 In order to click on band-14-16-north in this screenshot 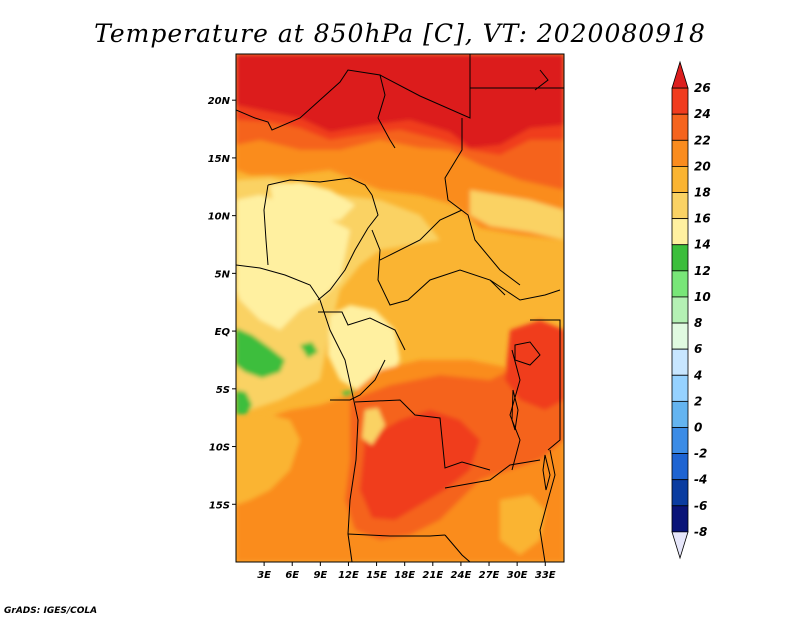, I will do `click(312, 202)`.